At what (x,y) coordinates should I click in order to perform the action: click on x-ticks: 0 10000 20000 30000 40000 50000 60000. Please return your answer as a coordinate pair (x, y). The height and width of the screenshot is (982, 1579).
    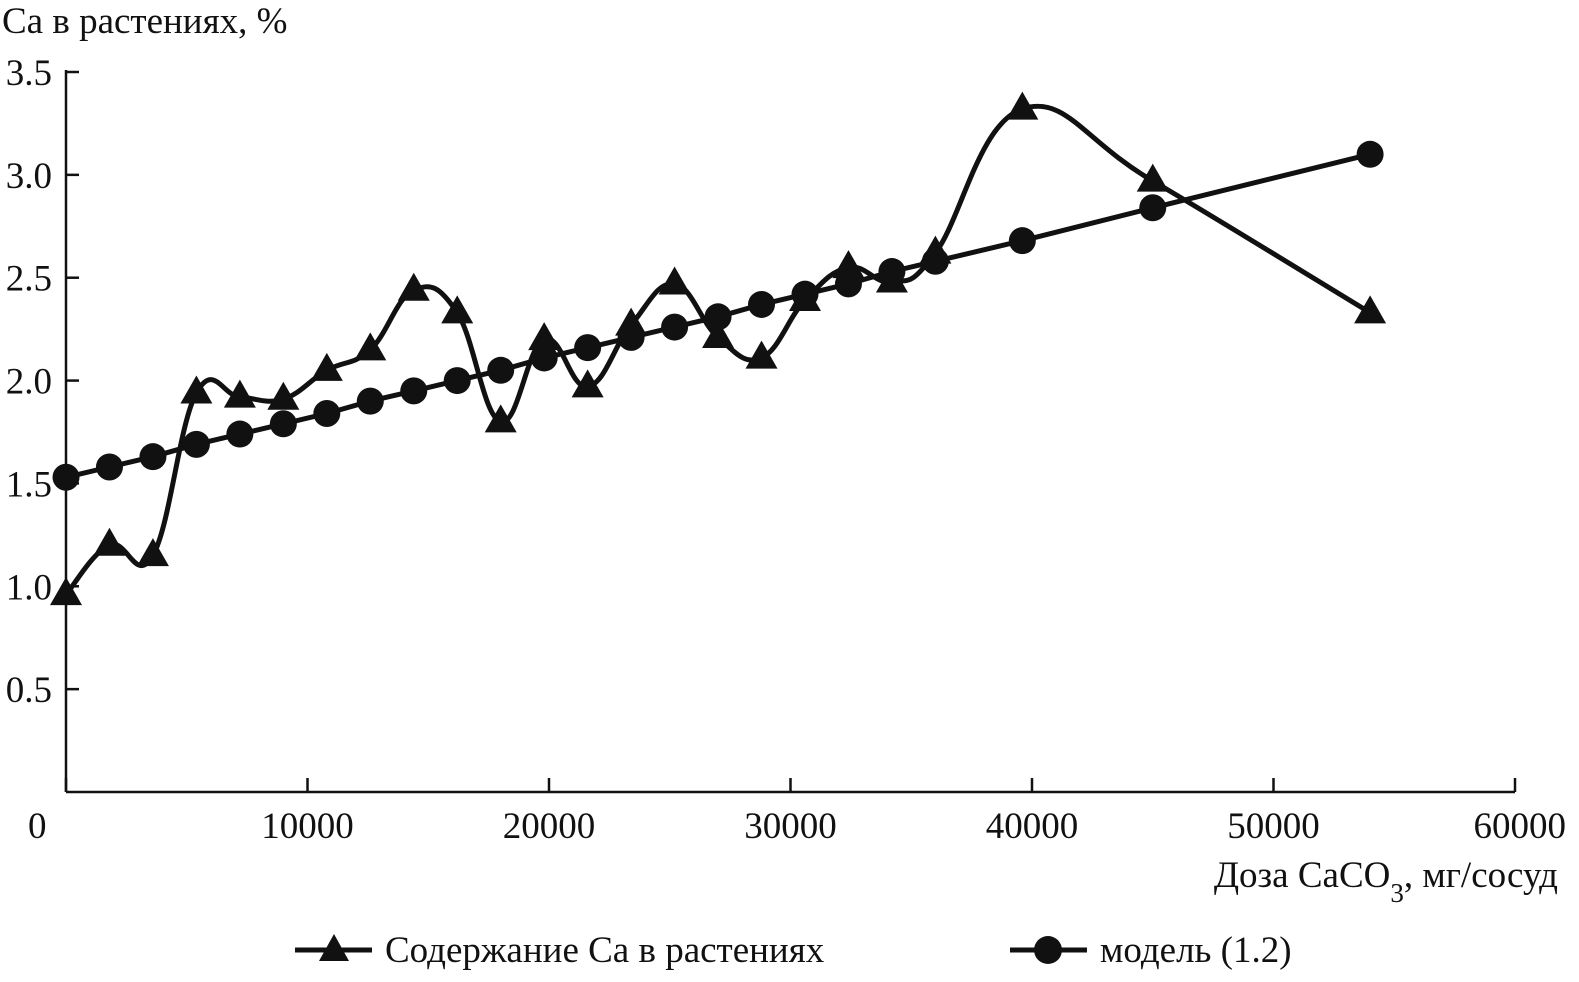
    Looking at the image, I should click on (797, 812).